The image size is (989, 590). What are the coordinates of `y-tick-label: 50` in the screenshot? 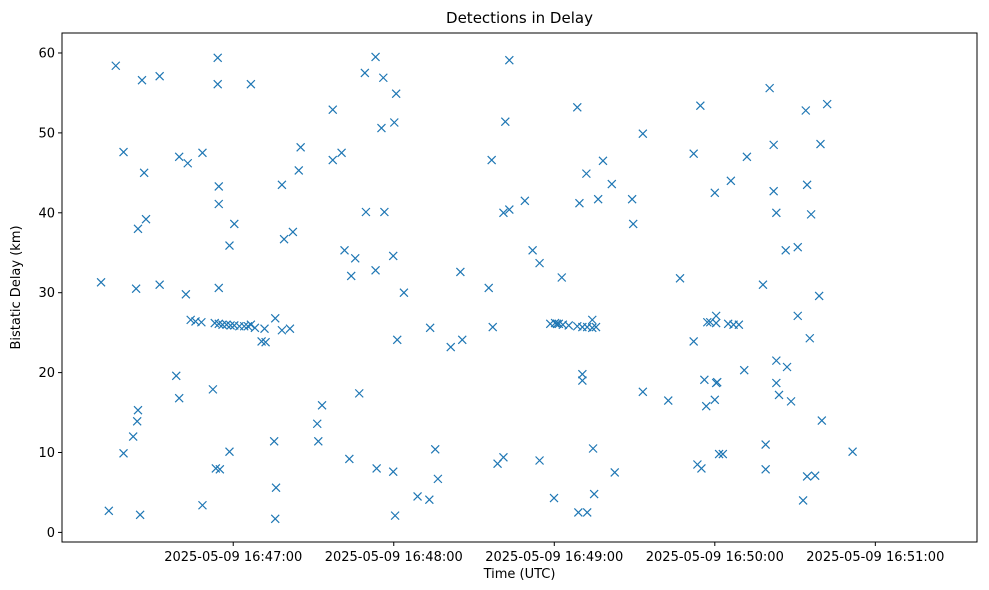 It's located at (46, 133).